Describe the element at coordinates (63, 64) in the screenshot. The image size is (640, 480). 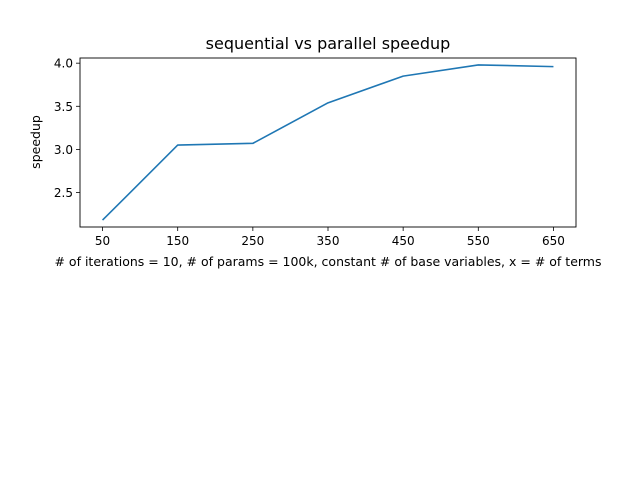
I see `y-tick-label: 4.0` at that location.